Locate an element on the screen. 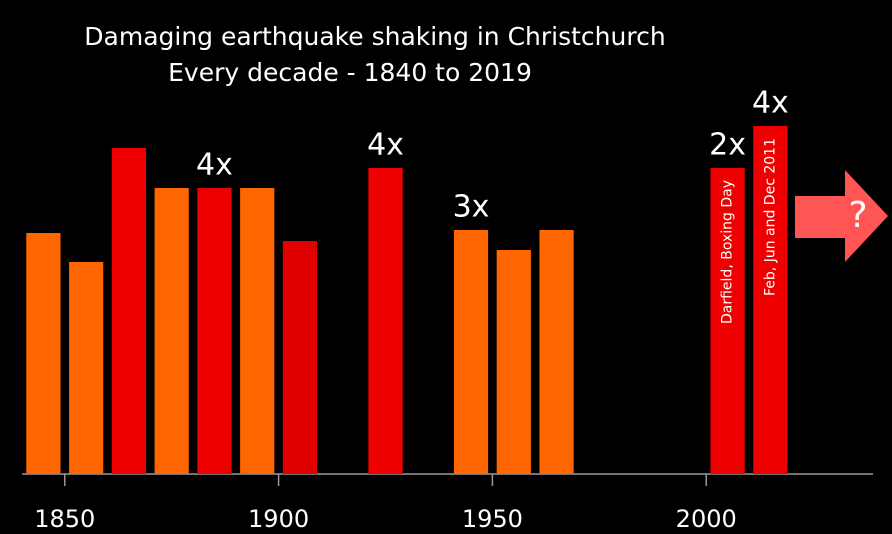 This screenshot has height=534, width=892. arrow-label: ? is located at coordinates (857, 215).